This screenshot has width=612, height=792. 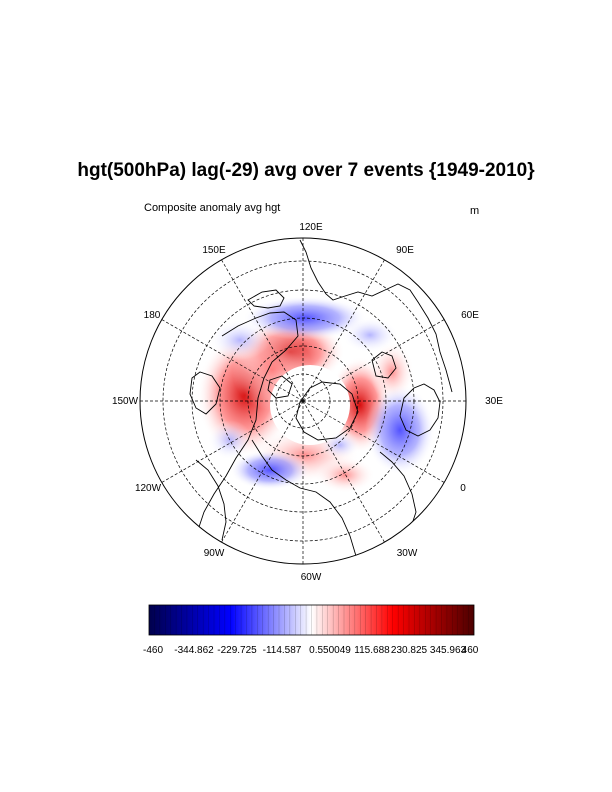 What do you see at coordinates (148, 488) in the screenshot?
I see `lon-label-120w: 120W` at bounding box center [148, 488].